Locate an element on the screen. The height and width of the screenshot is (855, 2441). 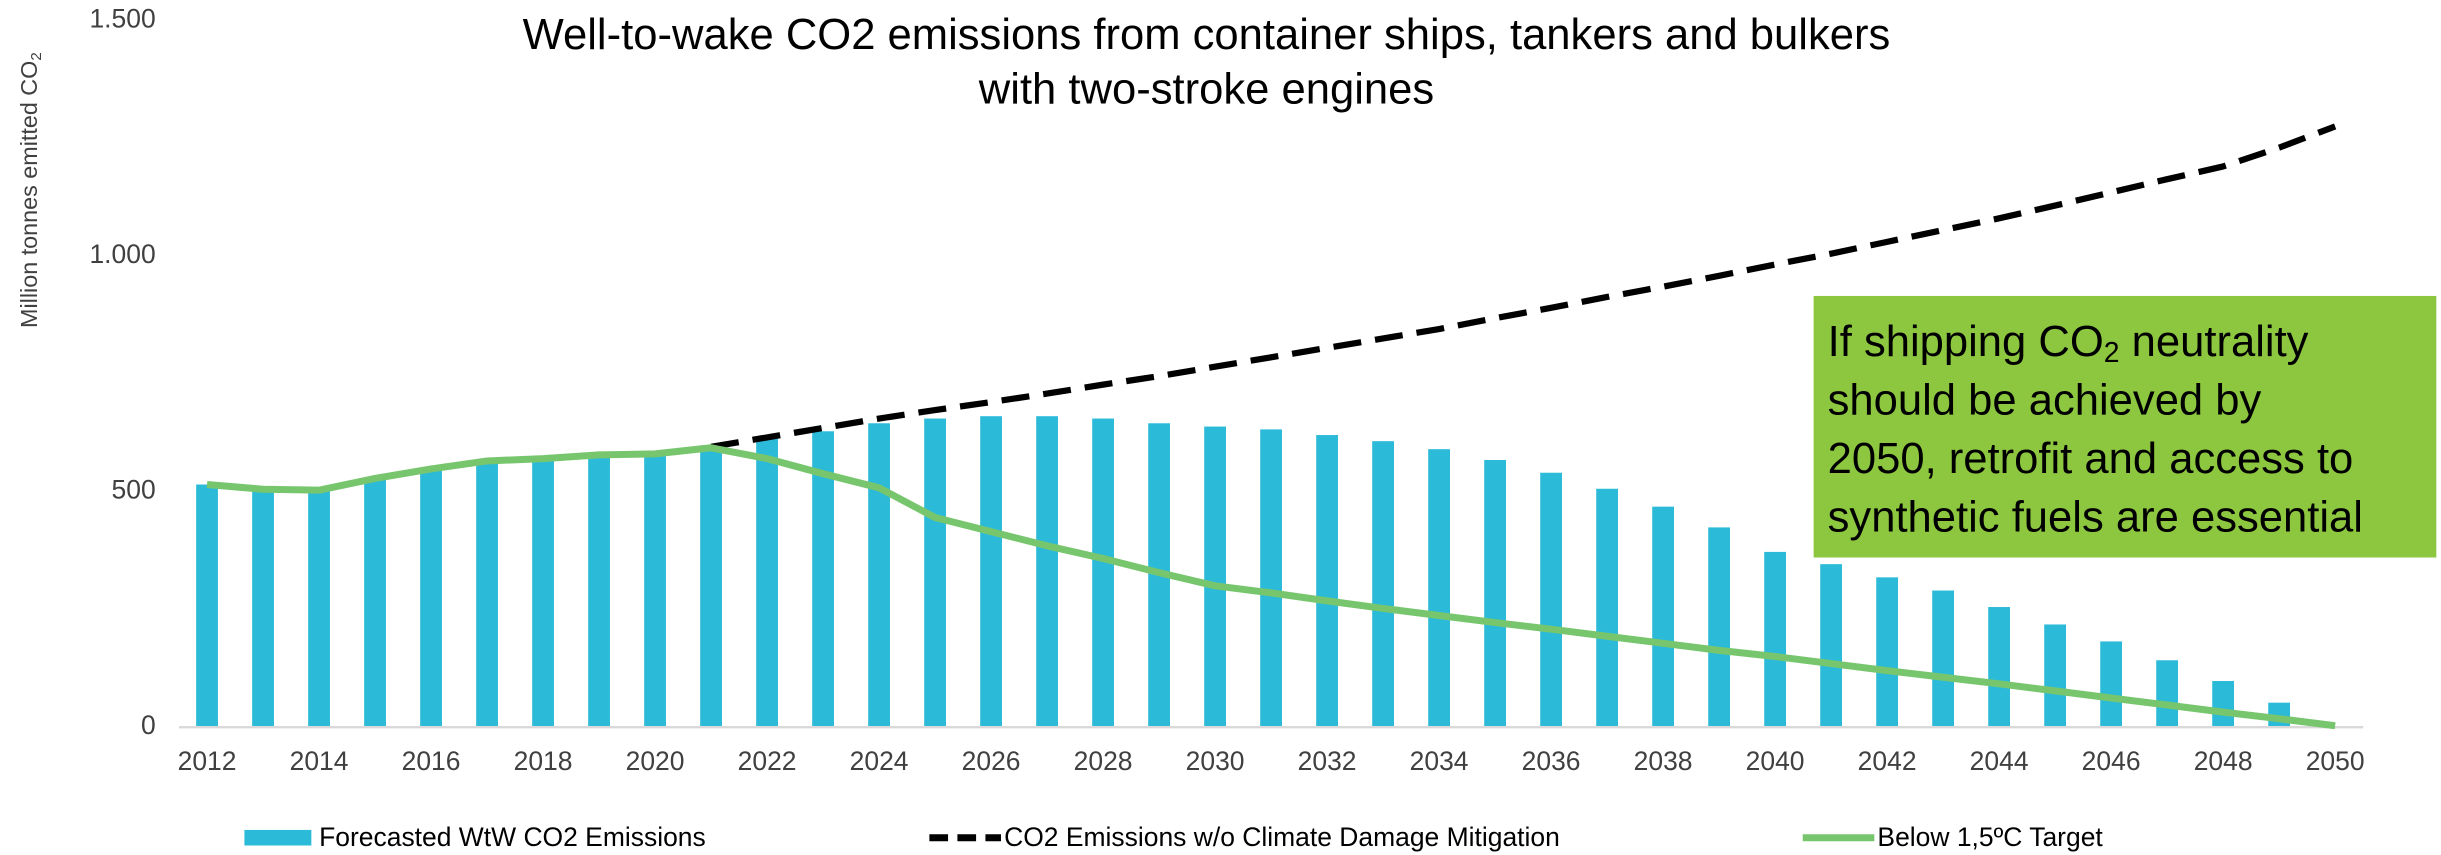
x-tick-label: 2030 is located at coordinates (1215, 761).